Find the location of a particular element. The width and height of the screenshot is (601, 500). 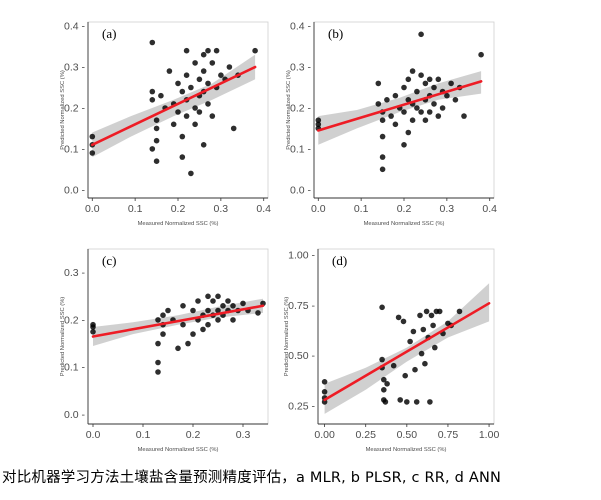

x-tick-label: 0.0 is located at coordinates (318, 209).